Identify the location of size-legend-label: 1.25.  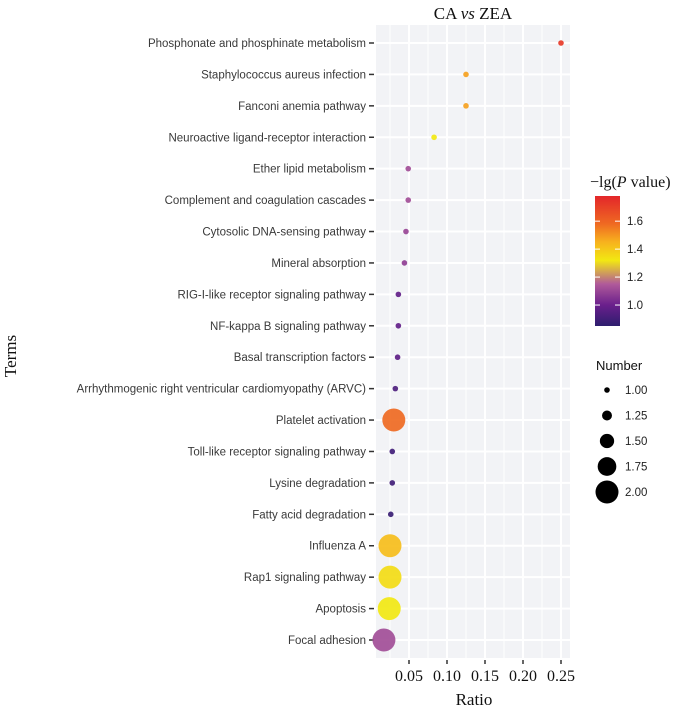
(636, 417).